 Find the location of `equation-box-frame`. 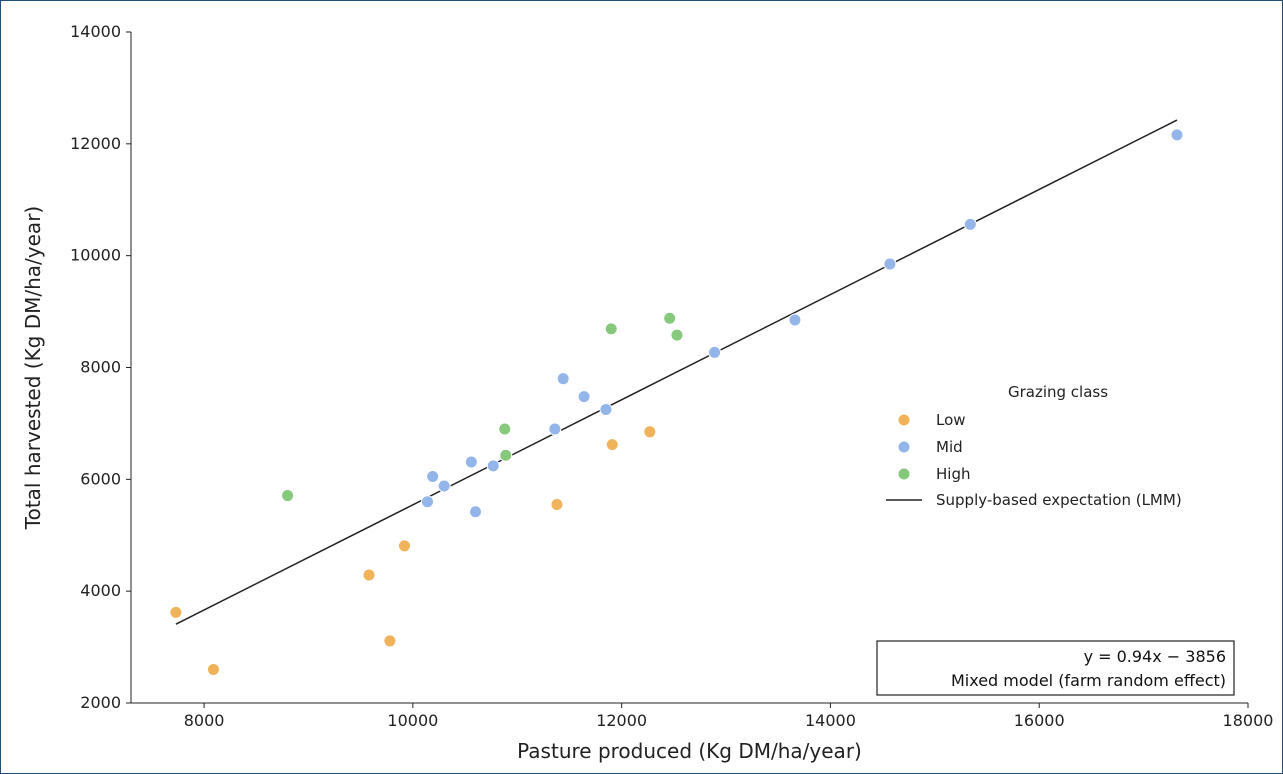

equation-box-frame is located at coordinates (1055, 668).